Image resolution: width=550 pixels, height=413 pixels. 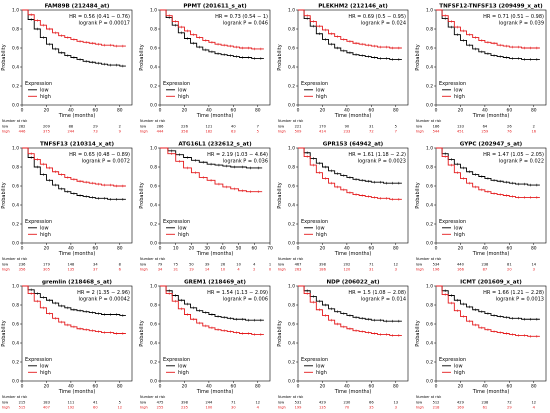 What do you see at coordinates (533, 265) in the screenshot?
I see `risk-count-low: 14` at bounding box center [533, 265].